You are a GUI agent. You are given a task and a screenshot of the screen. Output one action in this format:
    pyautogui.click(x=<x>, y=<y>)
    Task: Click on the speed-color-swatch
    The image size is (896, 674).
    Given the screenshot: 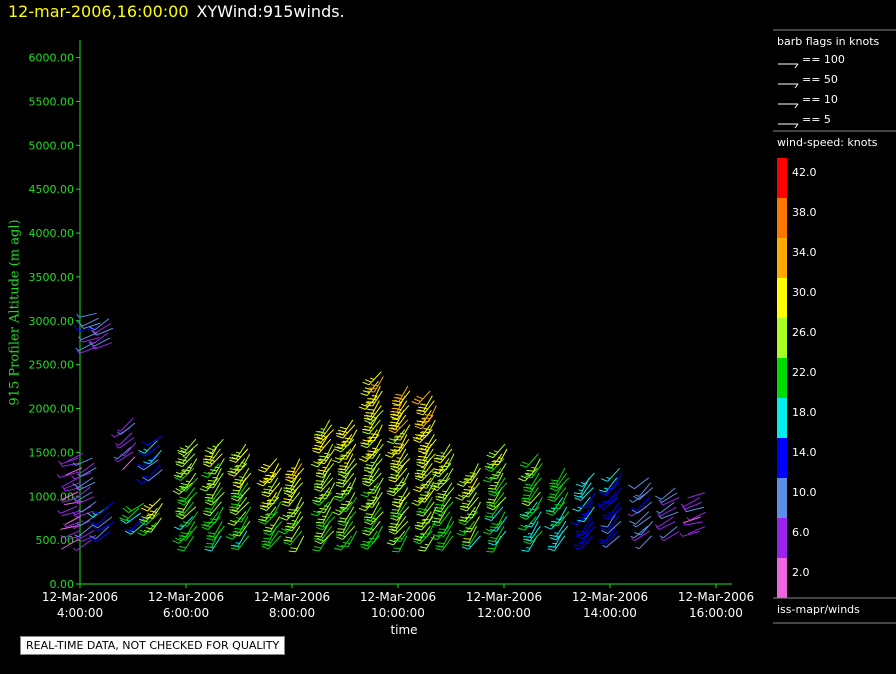 What is the action you would take?
    pyautogui.click(x=782, y=418)
    